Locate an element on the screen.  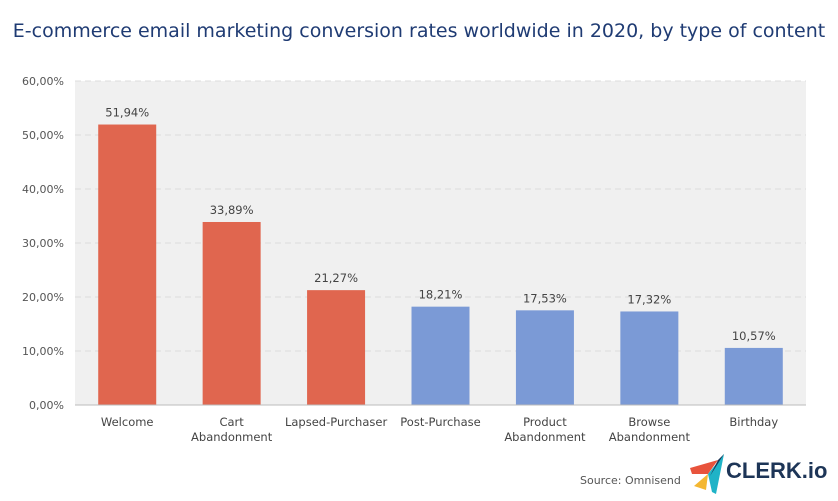
y-tick-label: 60,00% is located at coordinates (43, 81).